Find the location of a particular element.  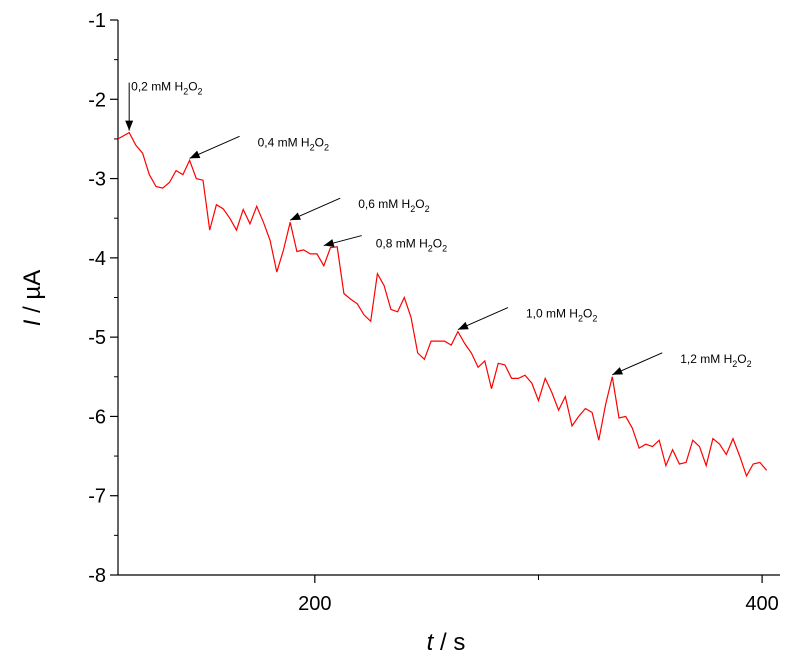

y-tick-label: -5 is located at coordinates (97, 338).